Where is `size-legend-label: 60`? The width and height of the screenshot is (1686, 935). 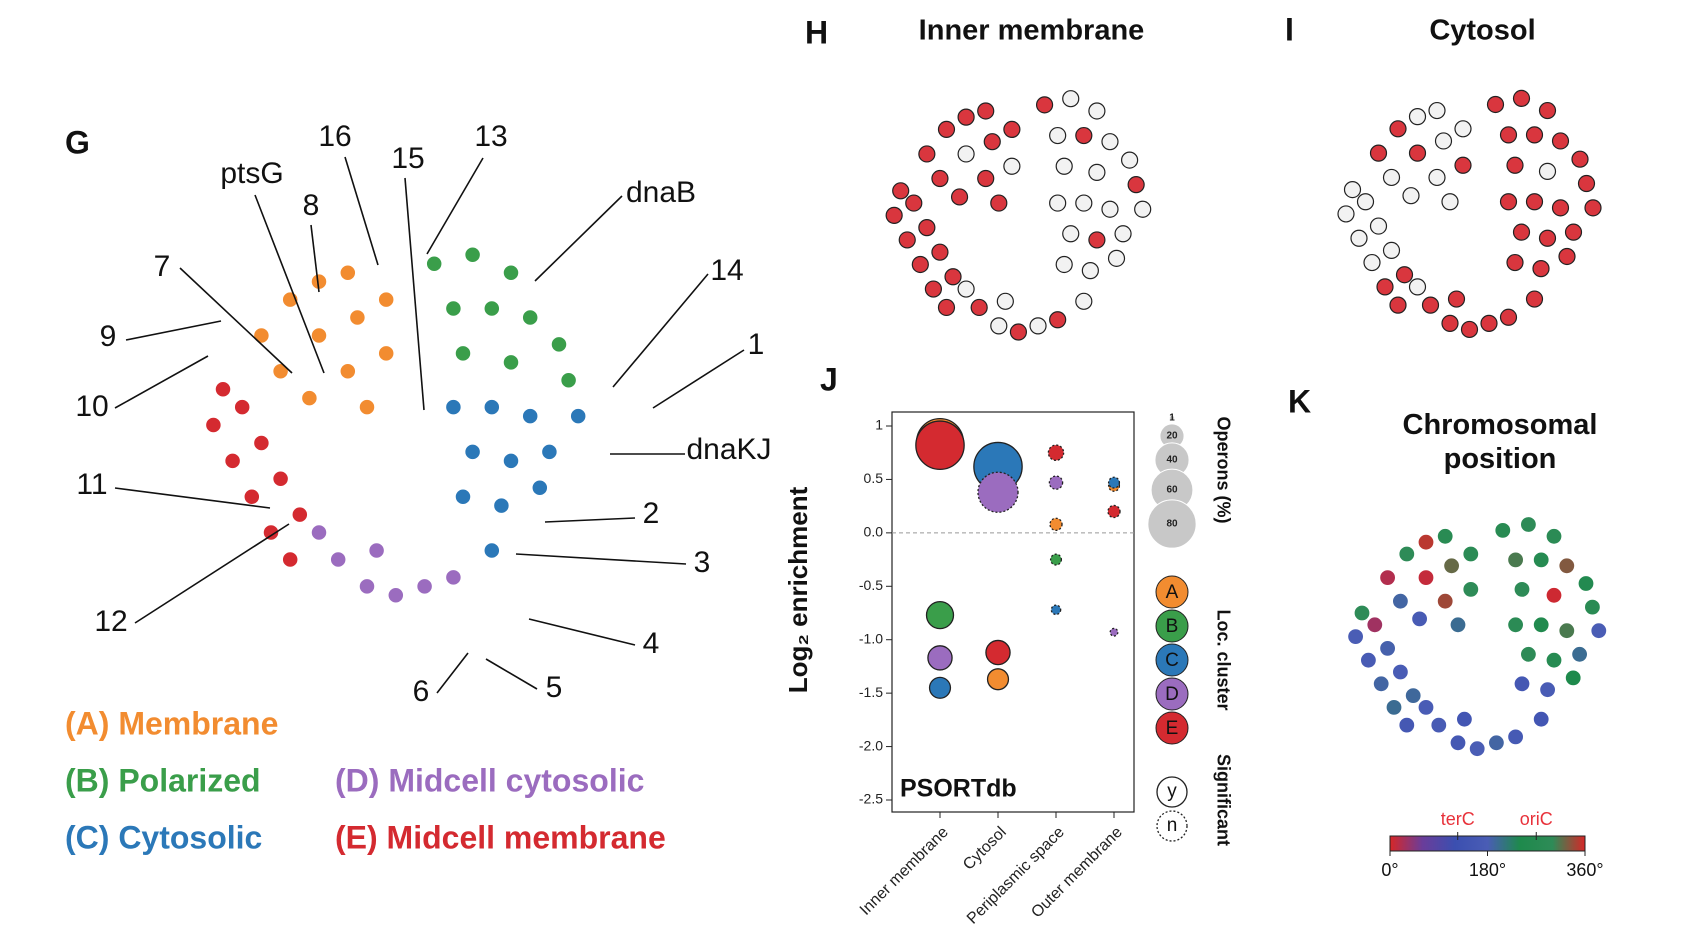
size-legend-label: 60 is located at coordinates (1172, 490).